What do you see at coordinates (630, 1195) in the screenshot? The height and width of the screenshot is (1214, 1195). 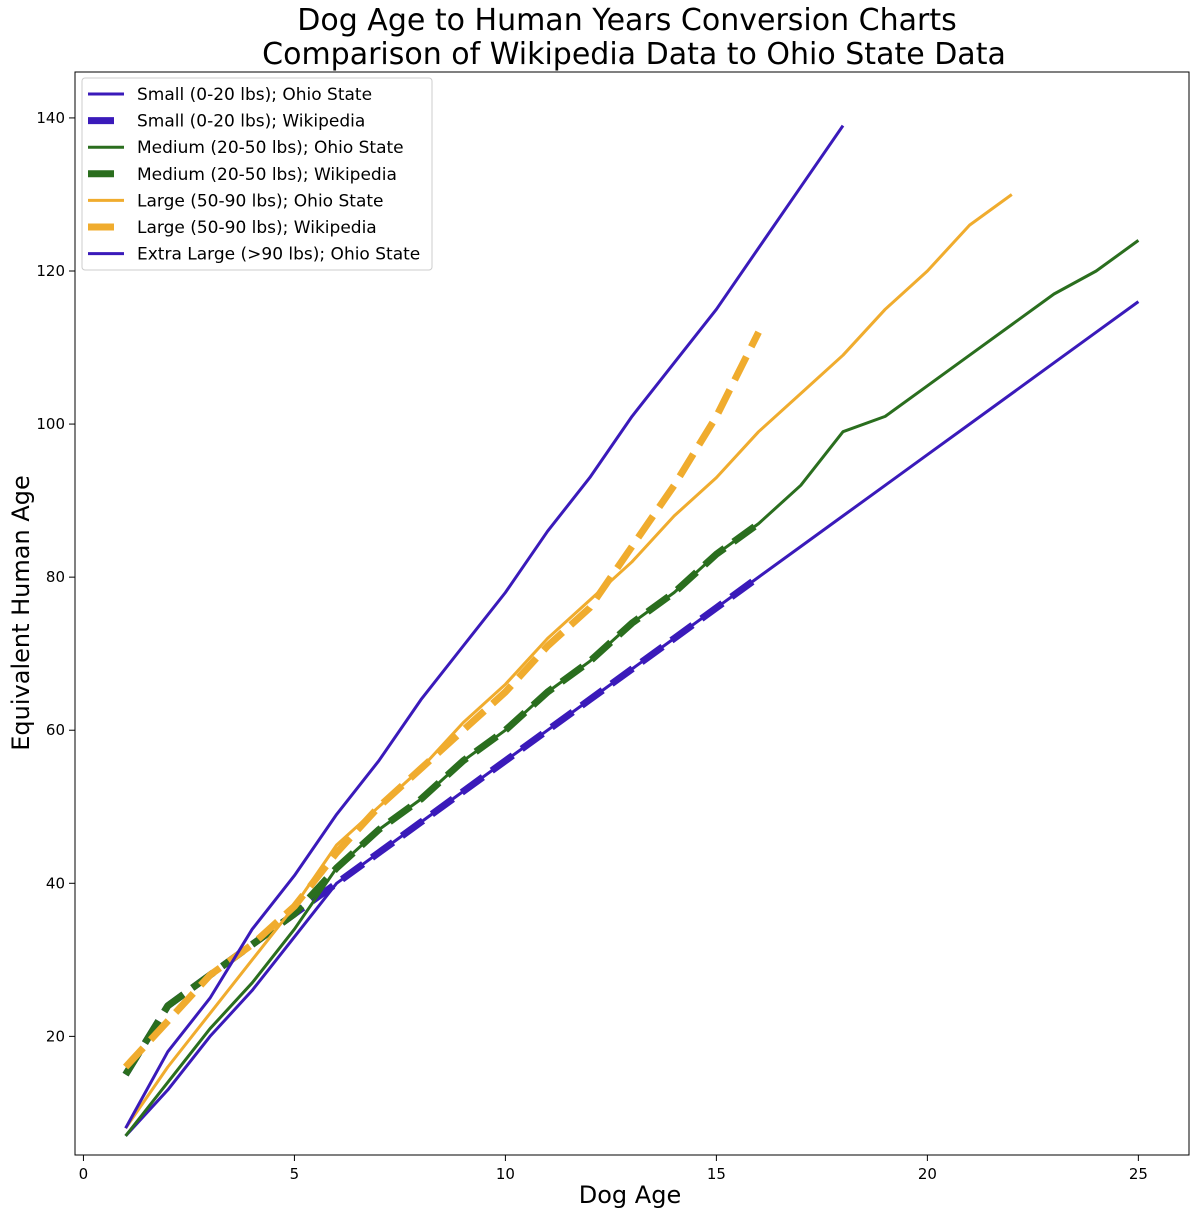 I see `x-axis-label: Dog Age` at bounding box center [630, 1195].